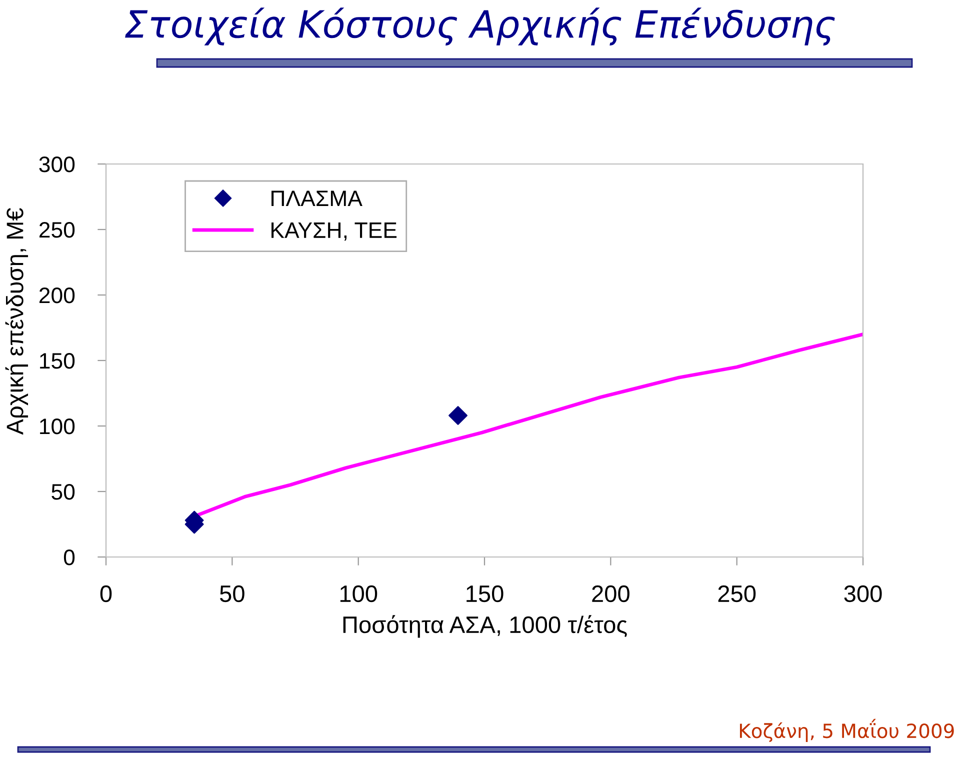  I want to click on y-axis-title: Αρχική επένδυση, Μ€, so click(16, 321).